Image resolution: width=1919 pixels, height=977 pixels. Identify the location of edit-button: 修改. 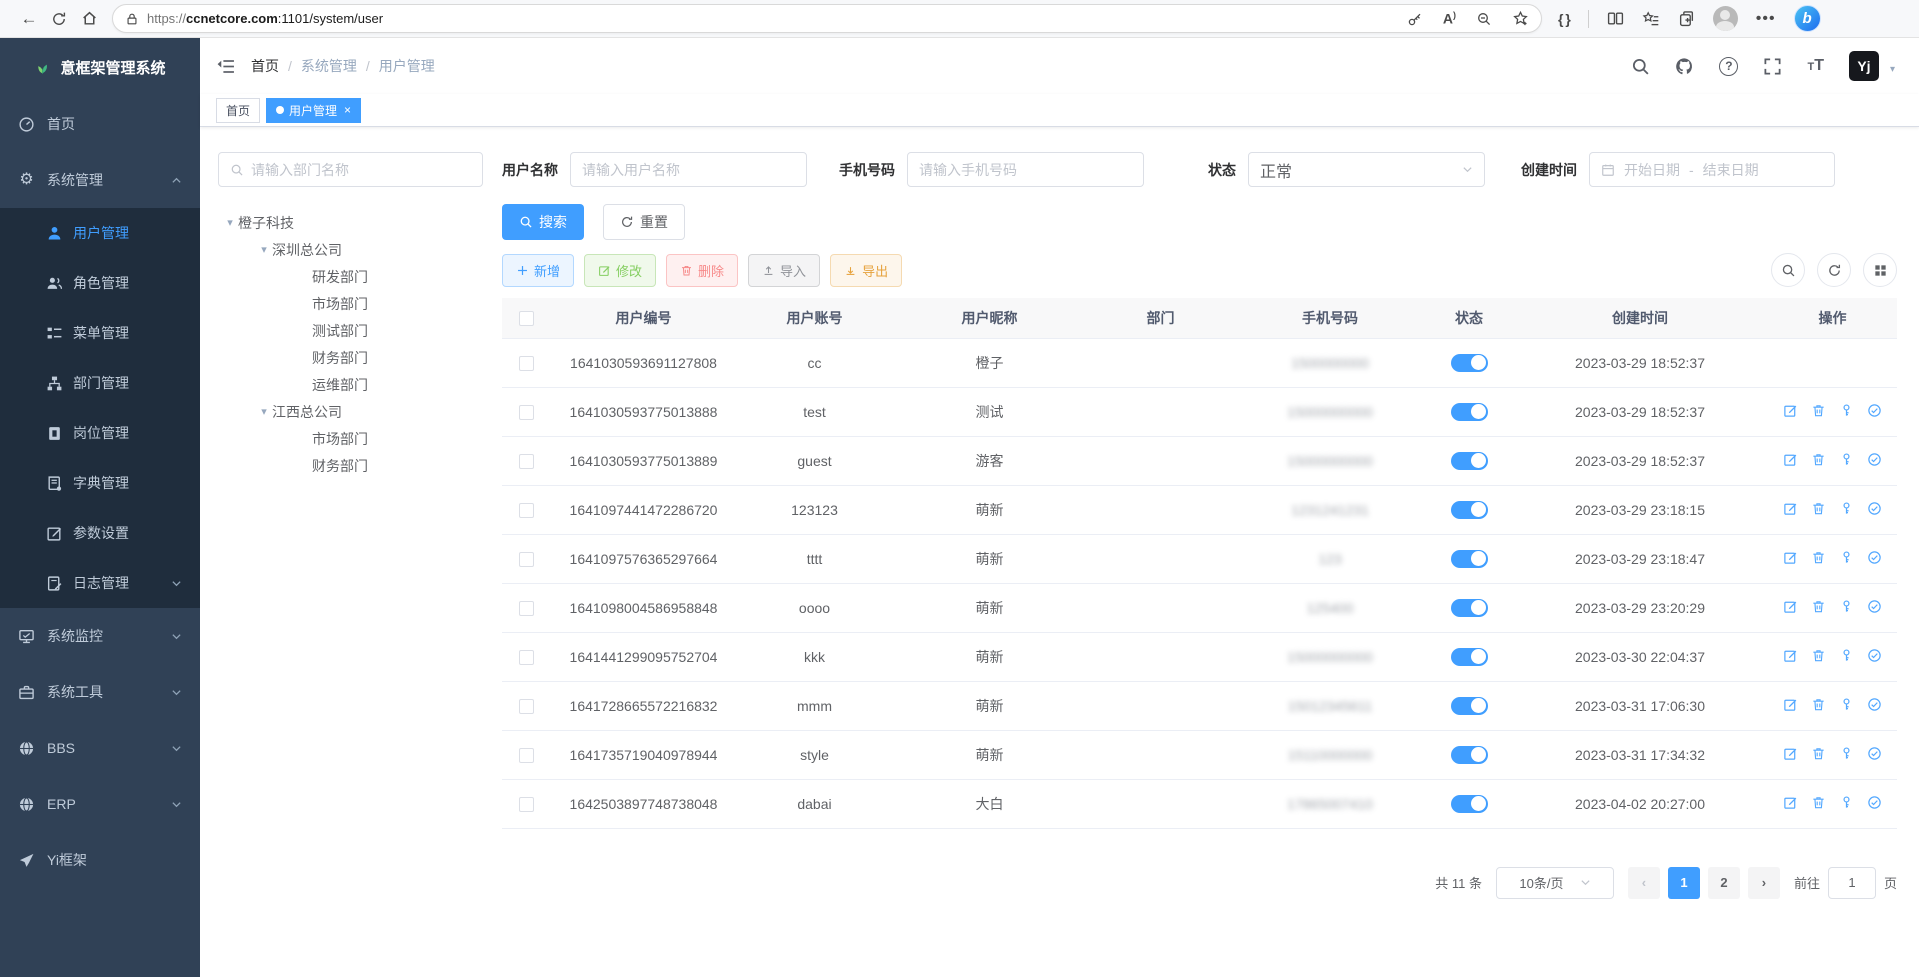
(620, 270).